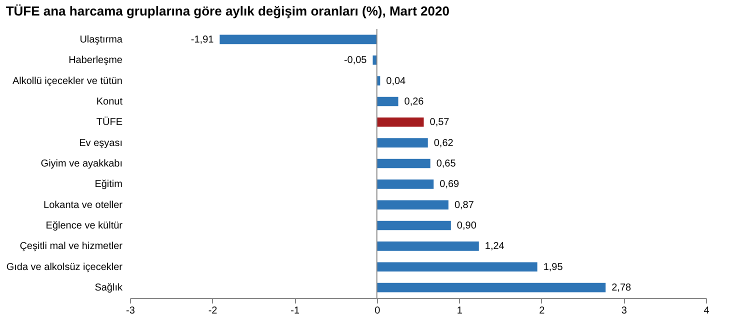 Image resolution: width=729 pixels, height=320 pixels. What do you see at coordinates (108, 184) in the screenshot?
I see `y-tick-label: Eğitim` at bounding box center [108, 184].